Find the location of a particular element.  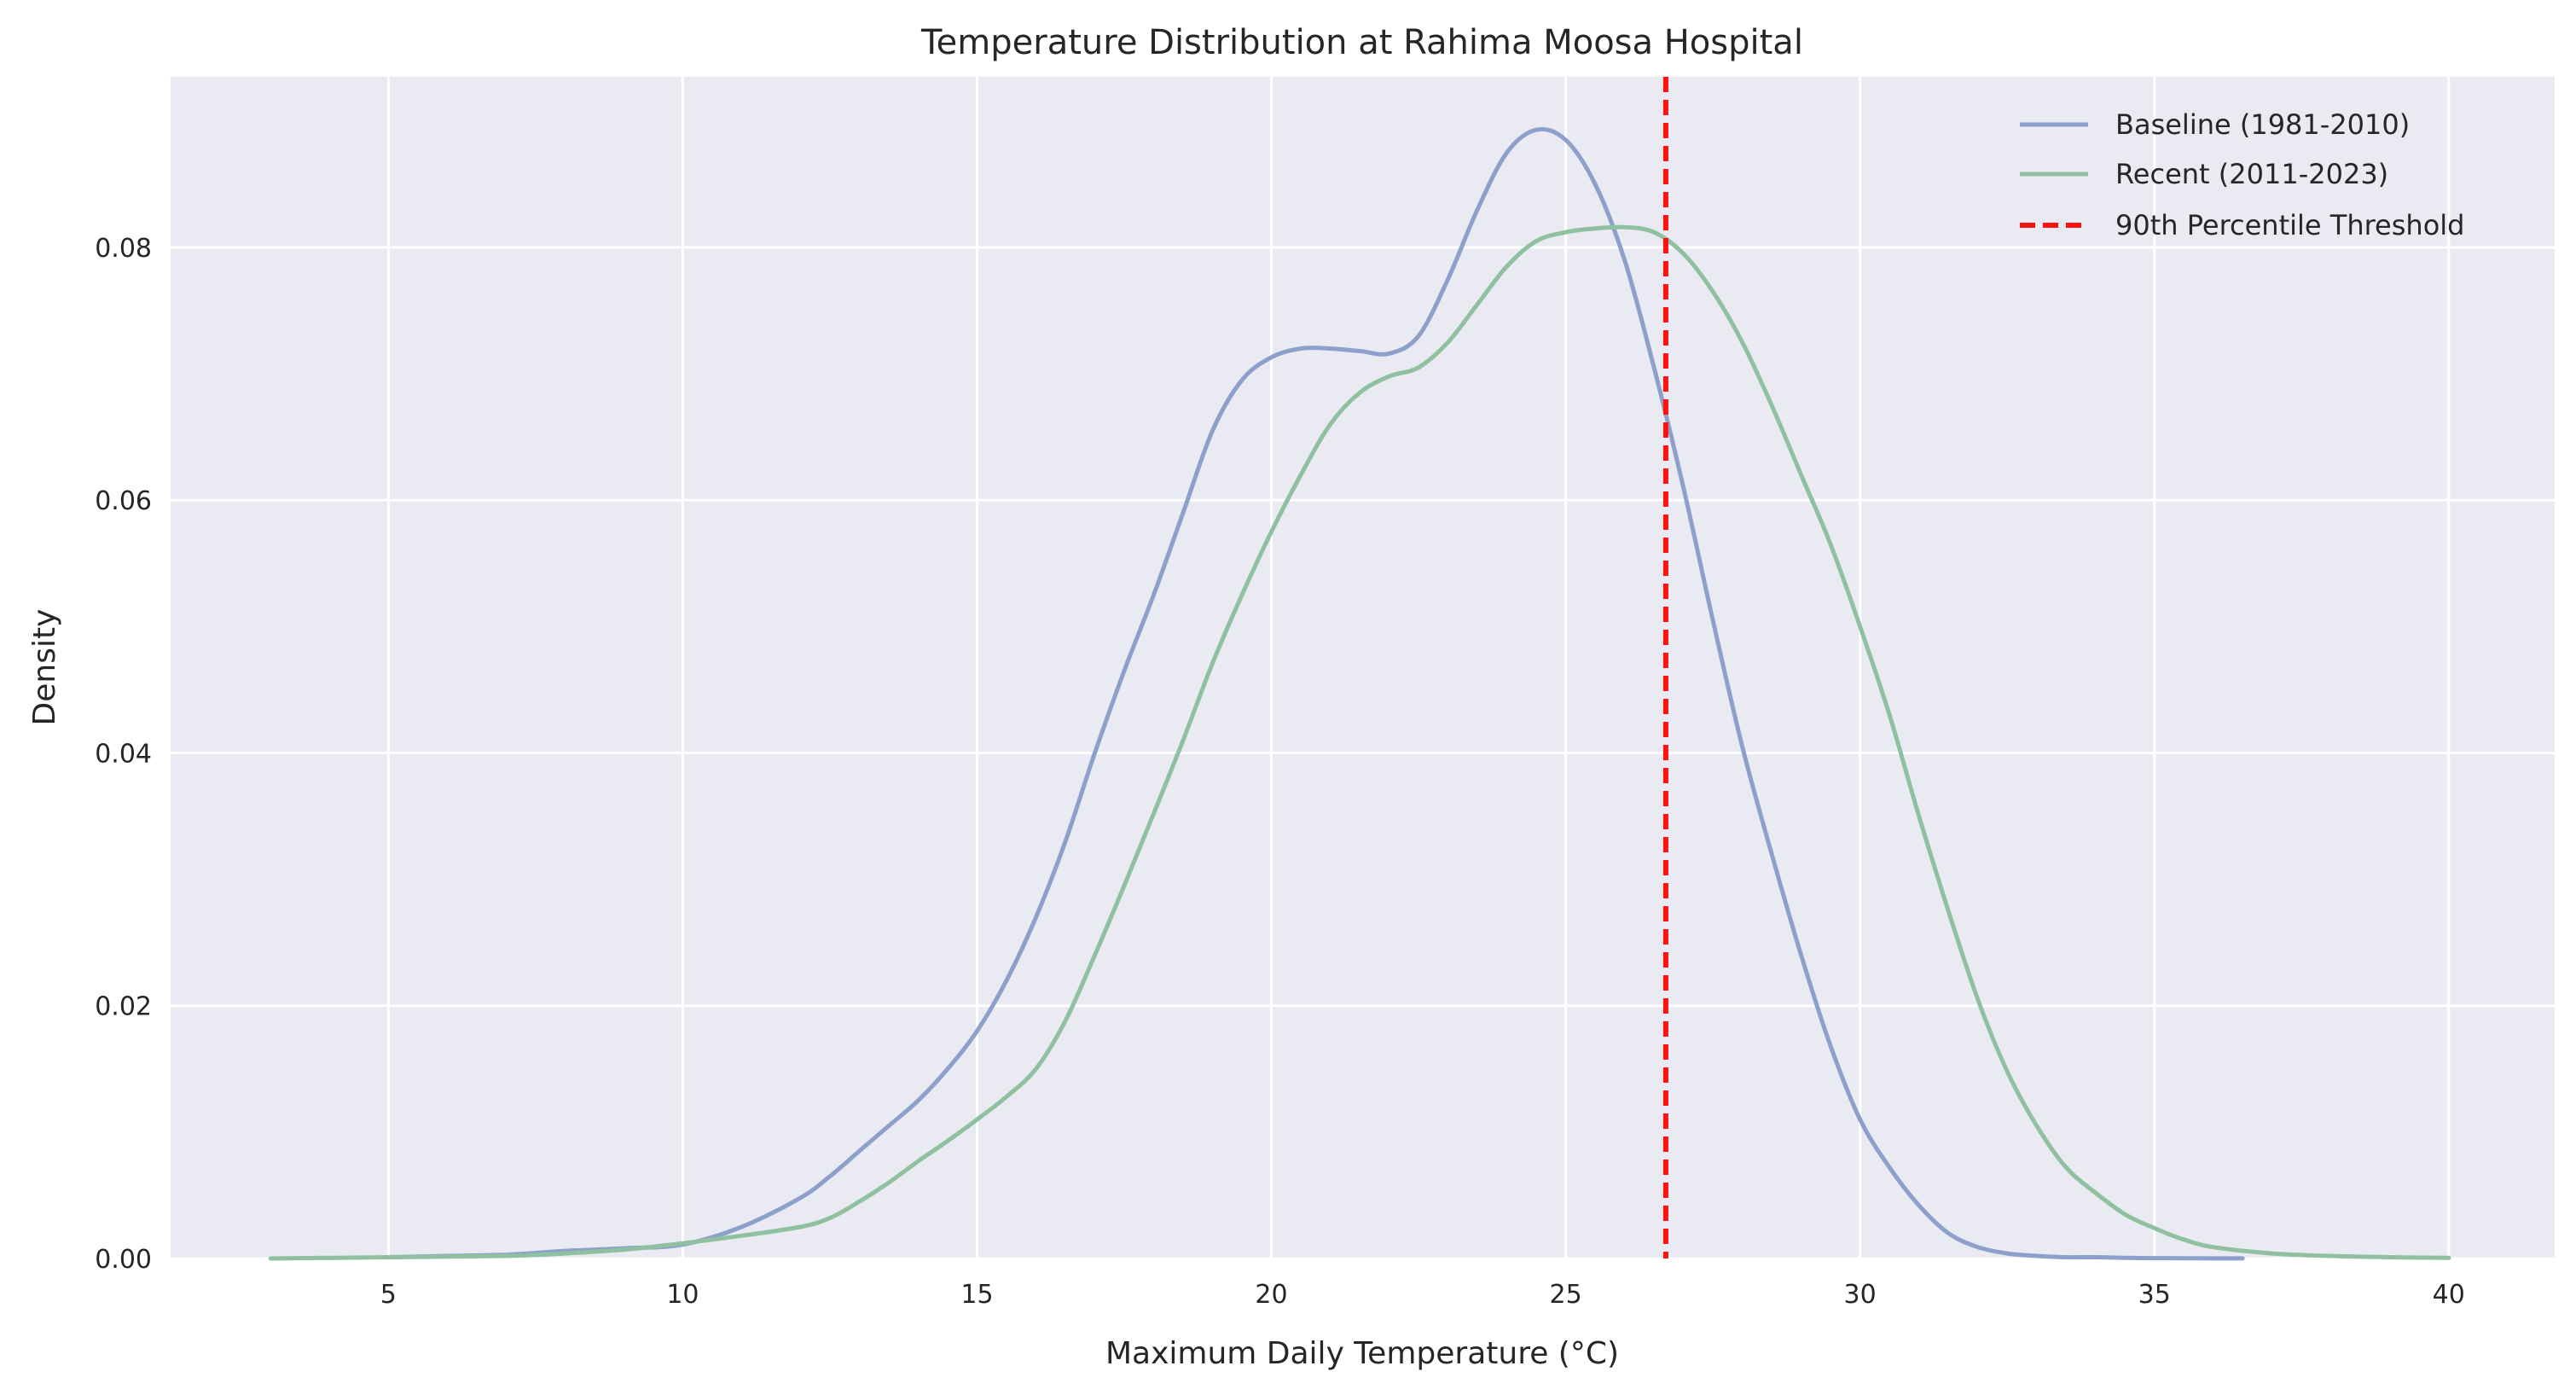

legend-label-threshold: 90th Percentile Threshold is located at coordinates (2289, 225).